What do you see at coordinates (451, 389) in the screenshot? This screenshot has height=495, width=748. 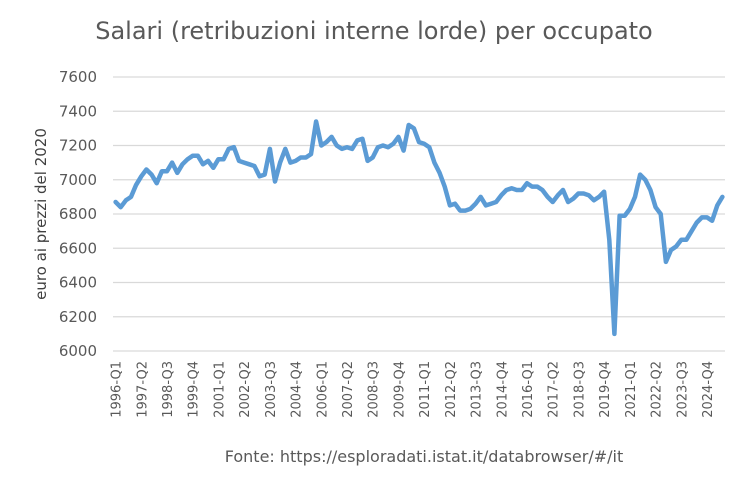 I see `x-tick-label: 2012-Q2` at bounding box center [451, 389].